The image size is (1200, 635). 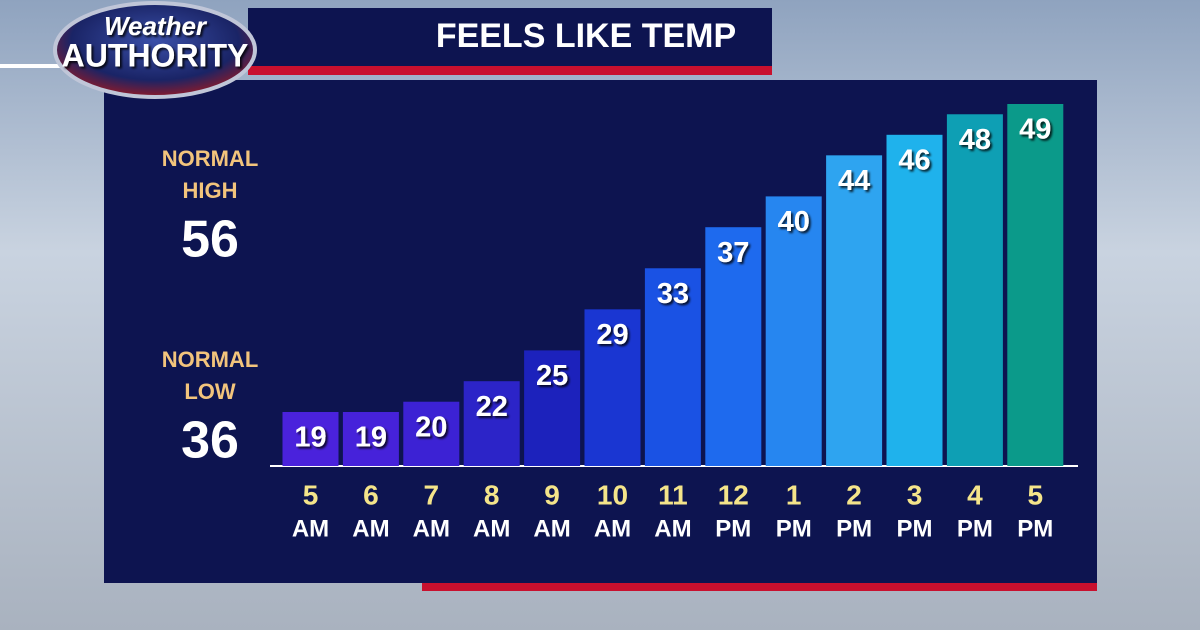 What do you see at coordinates (854, 494) in the screenshot?
I see `x-tick-label: 2` at bounding box center [854, 494].